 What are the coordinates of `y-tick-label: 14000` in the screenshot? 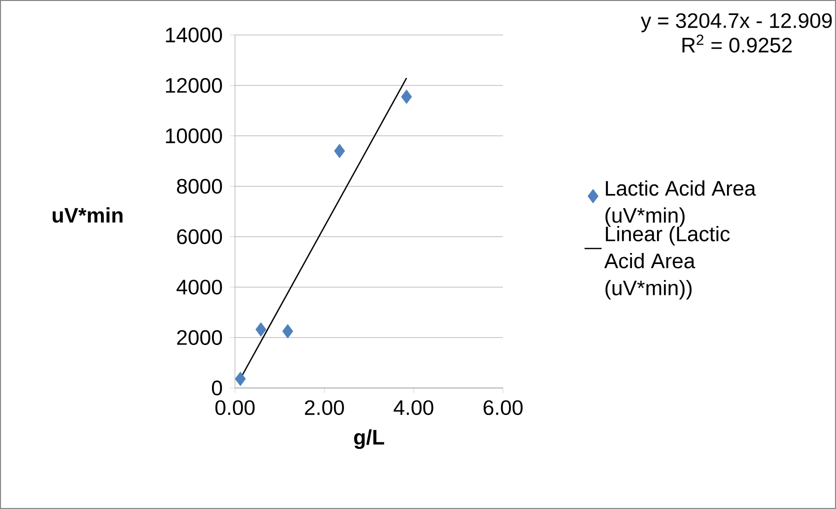 It's located at (194, 35).